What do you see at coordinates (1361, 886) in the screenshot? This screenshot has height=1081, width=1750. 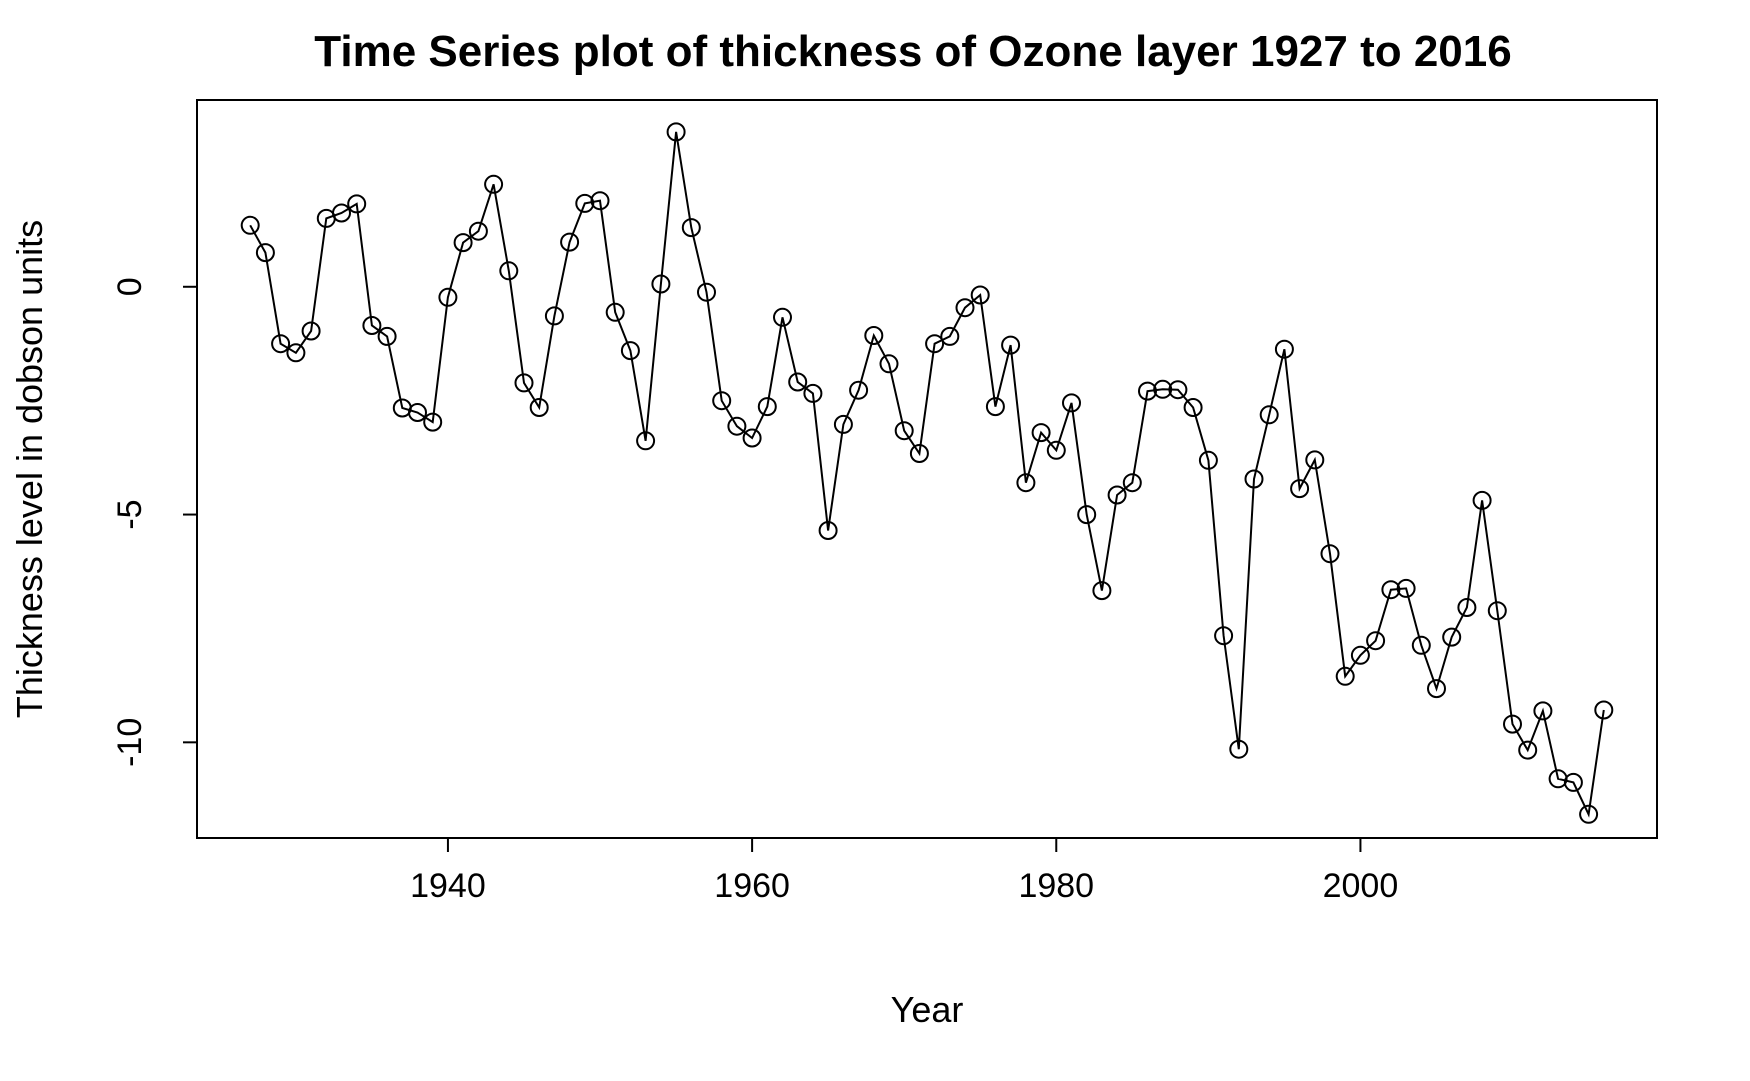 I see `x-tick-label: 2000` at bounding box center [1361, 886].